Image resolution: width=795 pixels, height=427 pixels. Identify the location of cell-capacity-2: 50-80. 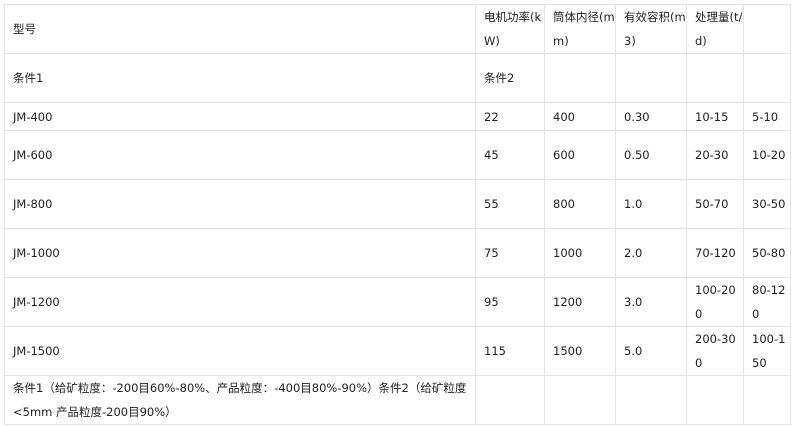
(767, 253).